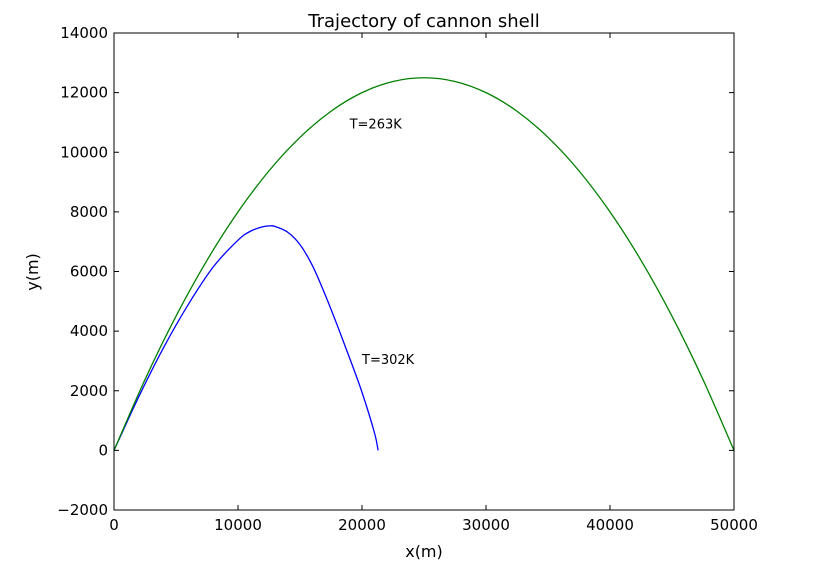 The width and height of the screenshot is (837, 578). I want to click on y-tick-label: 10000, so click(84, 152).